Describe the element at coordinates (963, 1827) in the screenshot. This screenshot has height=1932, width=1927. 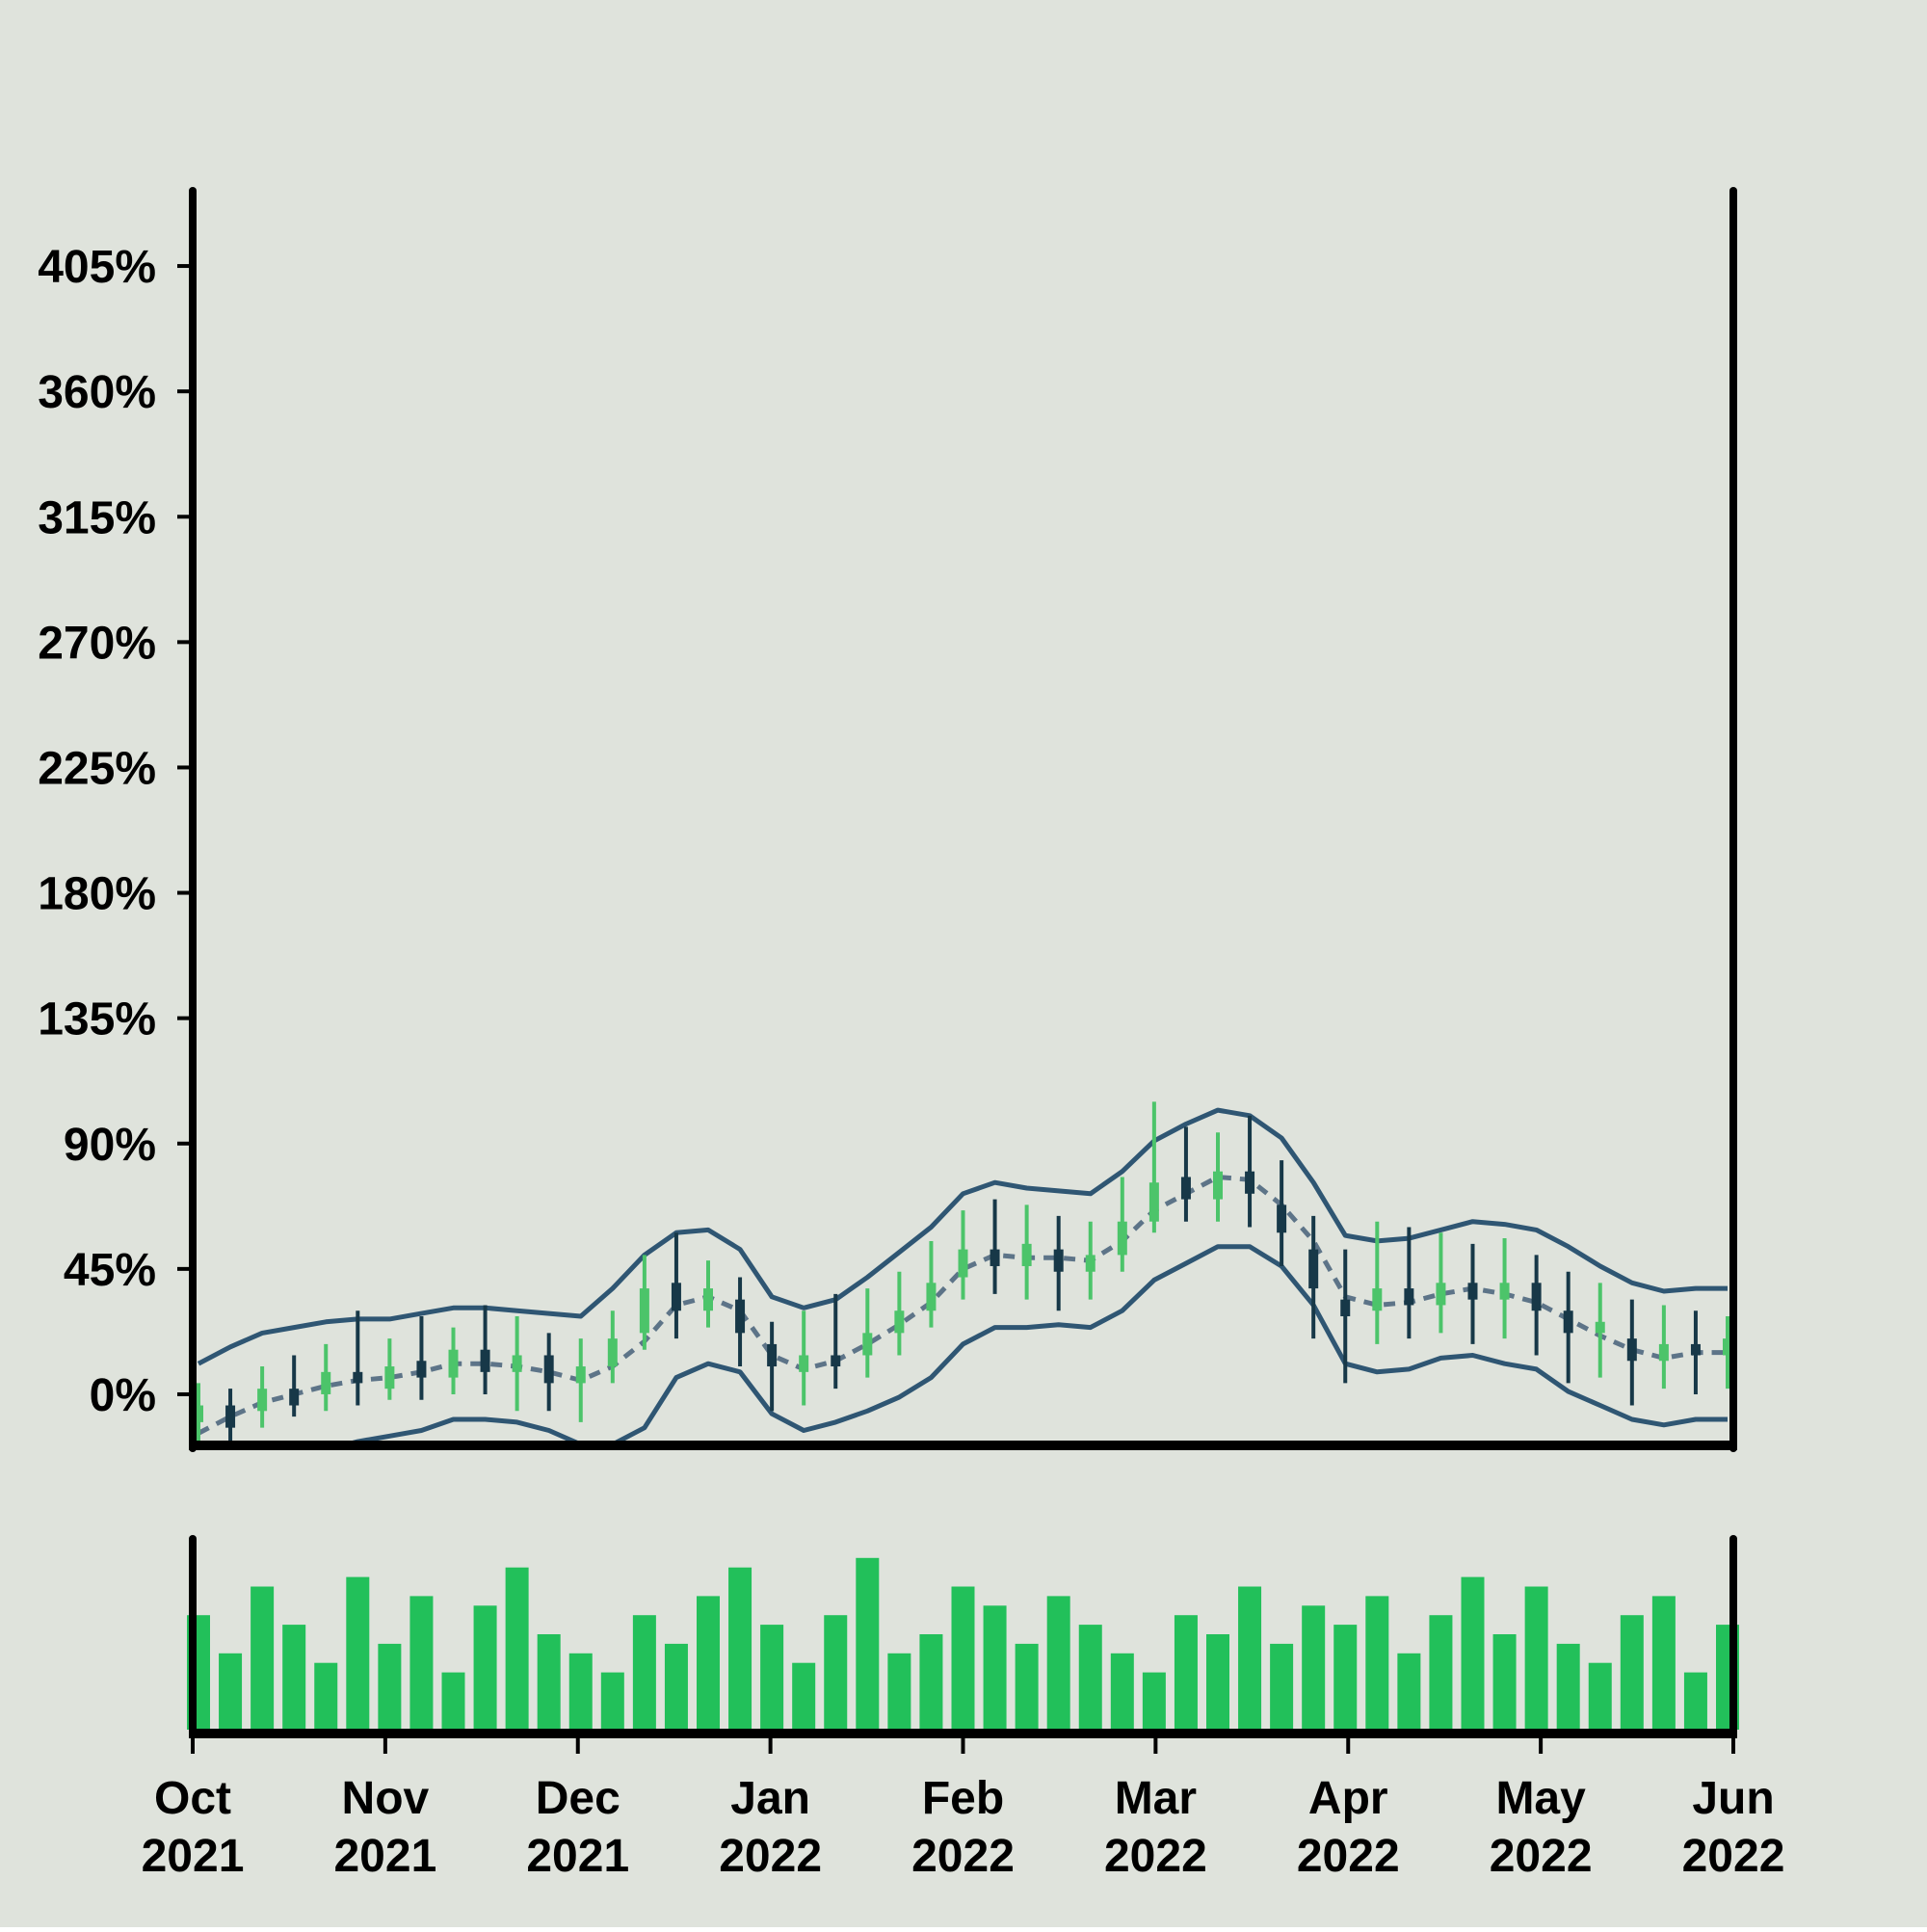
I see `x-tick-label: Feb 2022` at that location.